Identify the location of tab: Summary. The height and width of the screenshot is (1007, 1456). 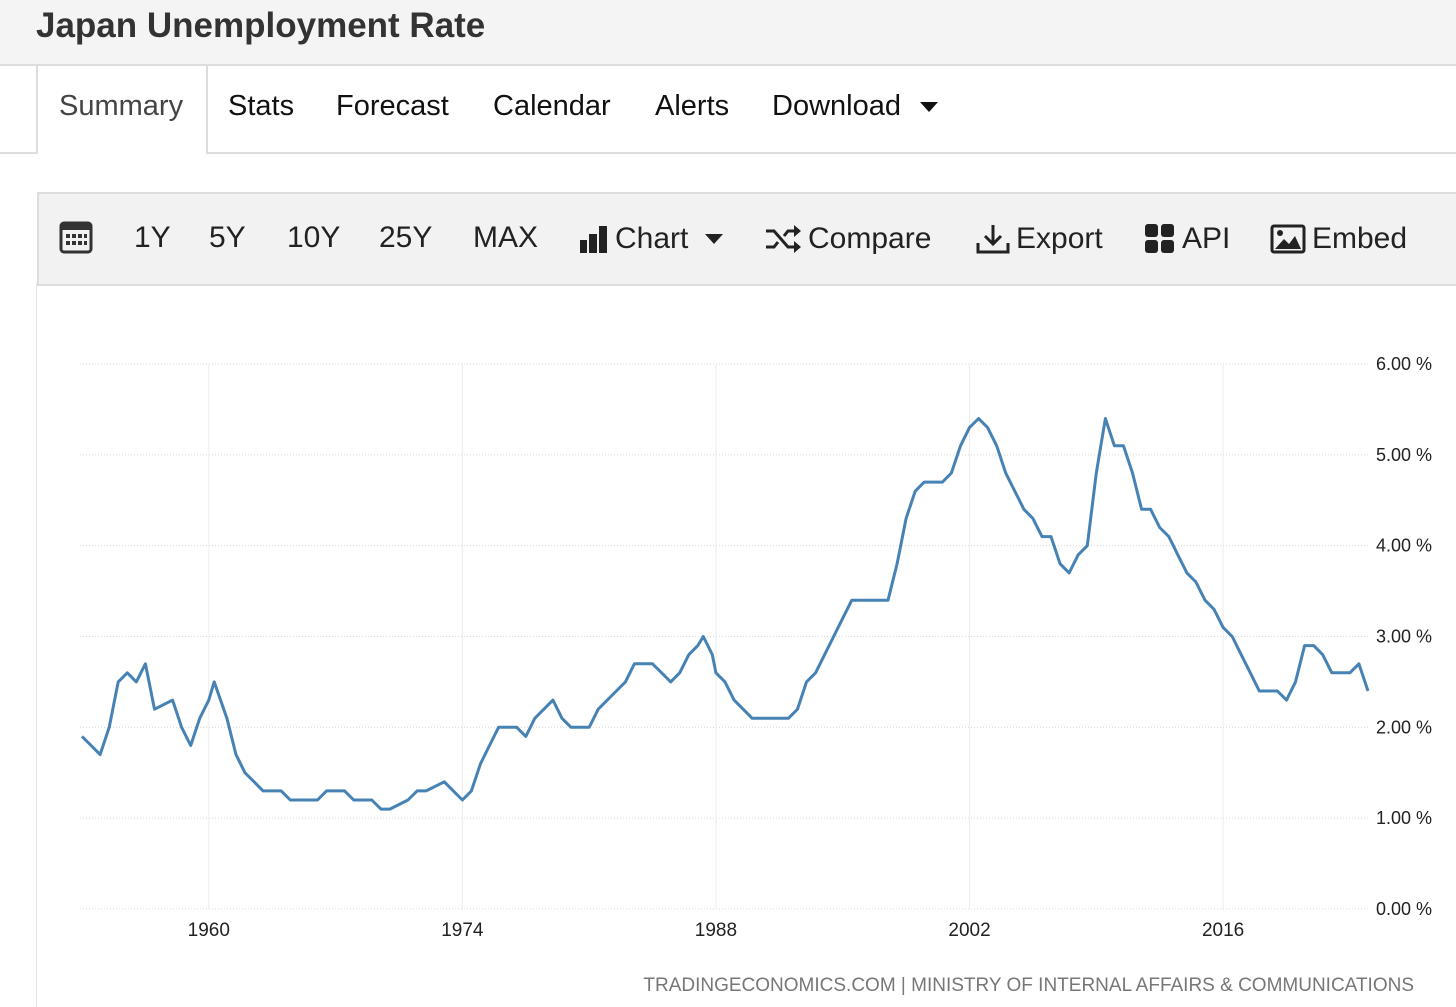
(122, 110).